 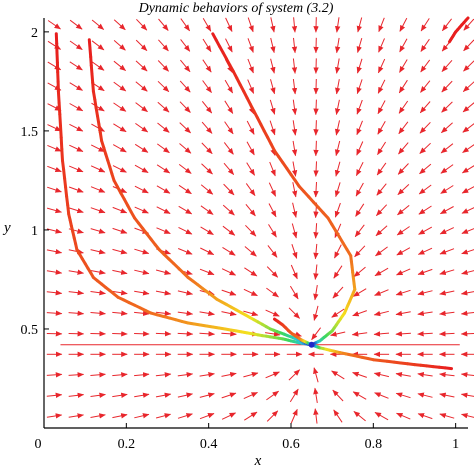 I want to click on y-tick-label: 1, so click(x=34, y=231).